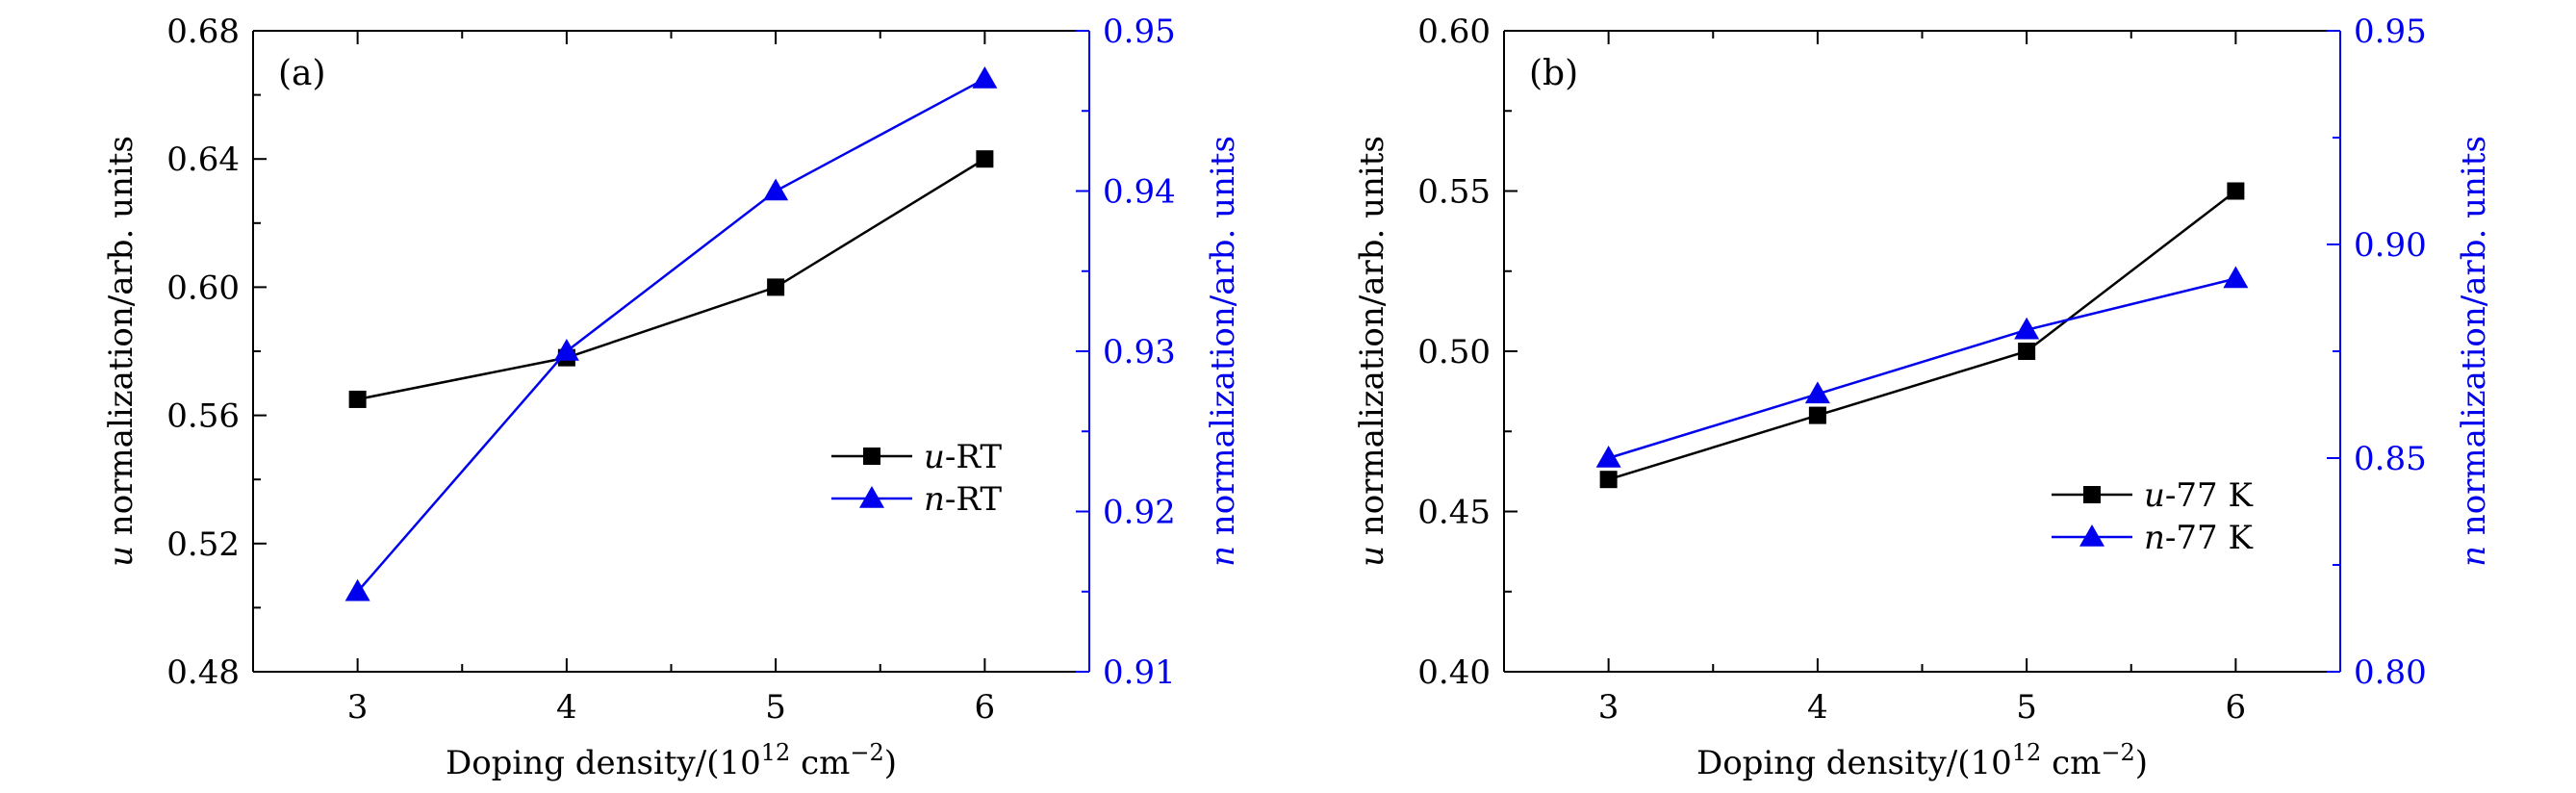 The width and height of the screenshot is (2576, 793). I want to click on legend-label: n-77 K, so click(2198, 538).